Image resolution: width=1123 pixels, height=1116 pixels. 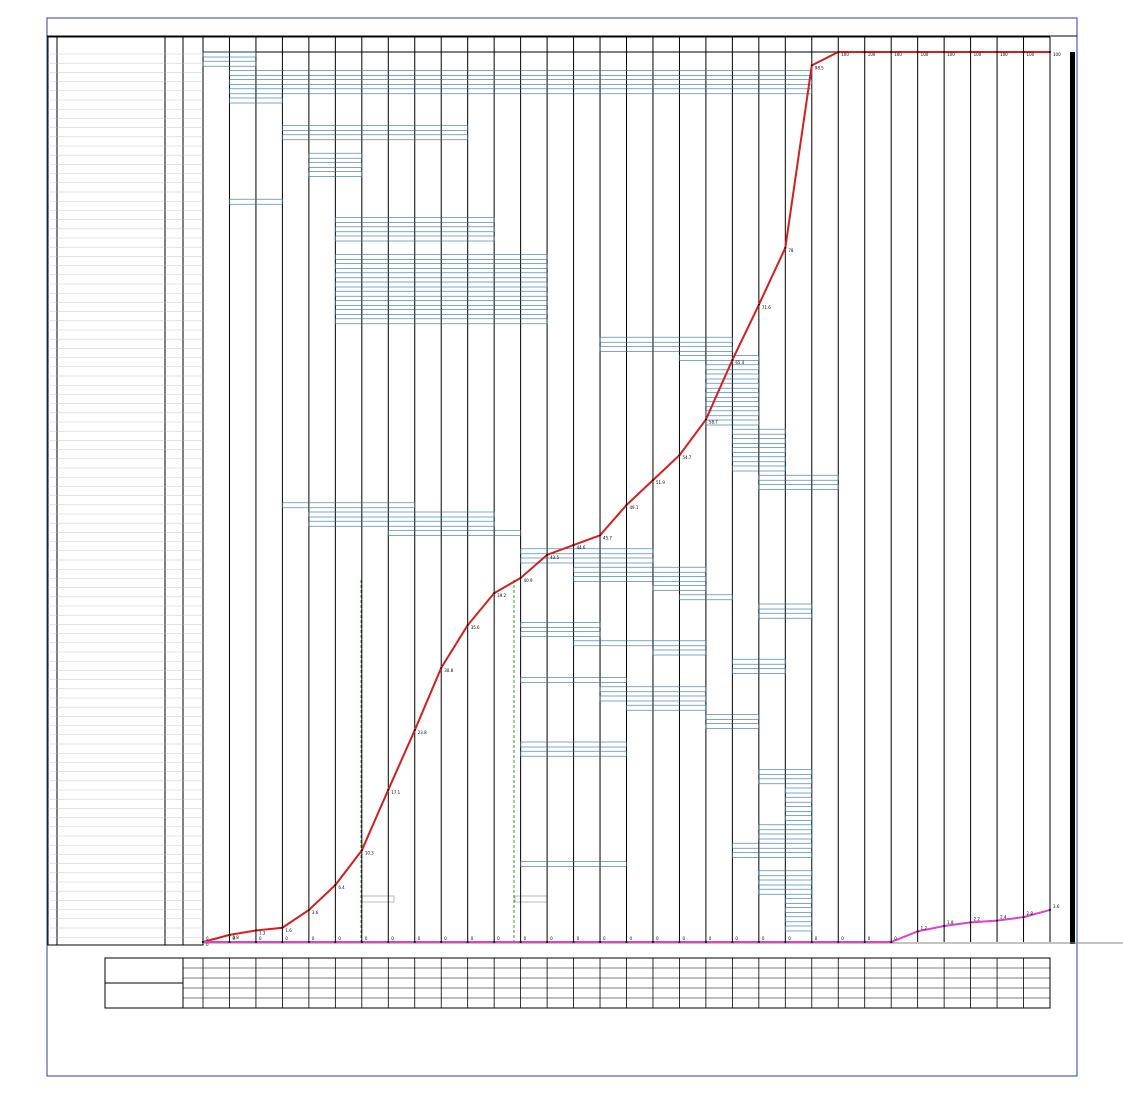 I want to click on point-label: 17.1, so click(x=395, y=792).